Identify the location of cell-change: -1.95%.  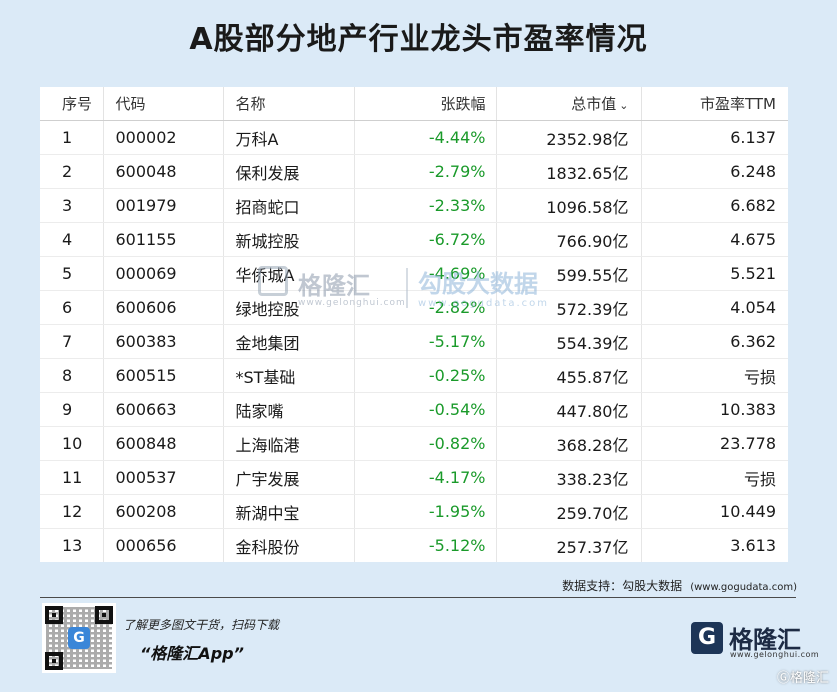
(425, 511).